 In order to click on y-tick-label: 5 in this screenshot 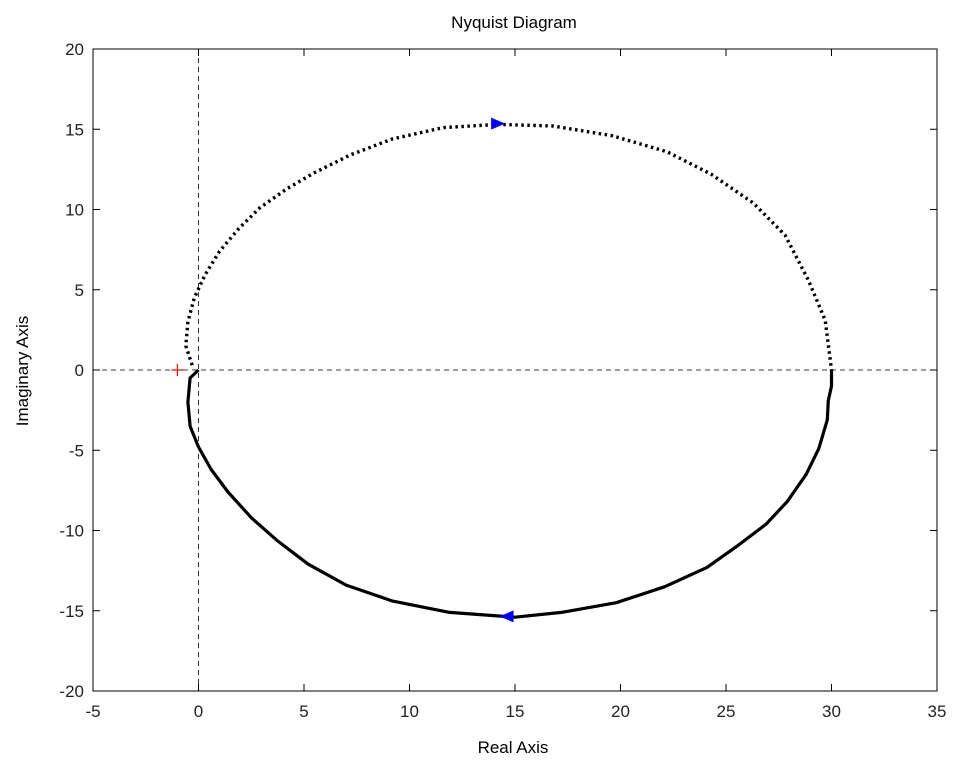, I will do `click(79, 290)`.